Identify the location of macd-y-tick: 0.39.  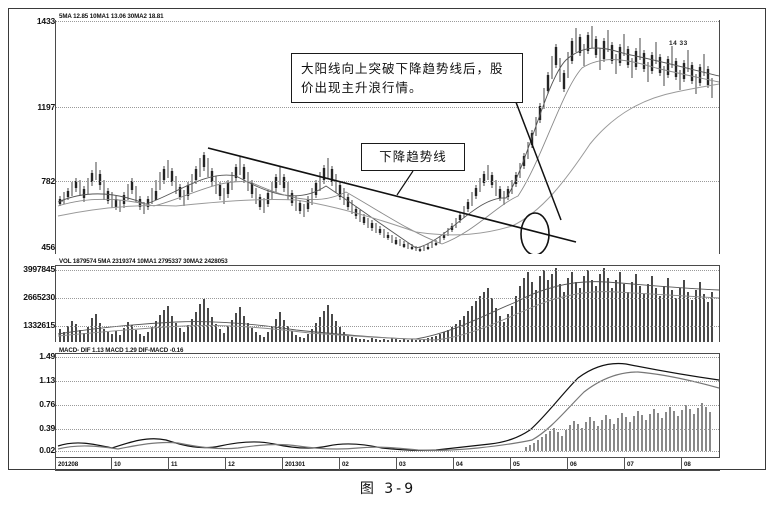
(47, 428).